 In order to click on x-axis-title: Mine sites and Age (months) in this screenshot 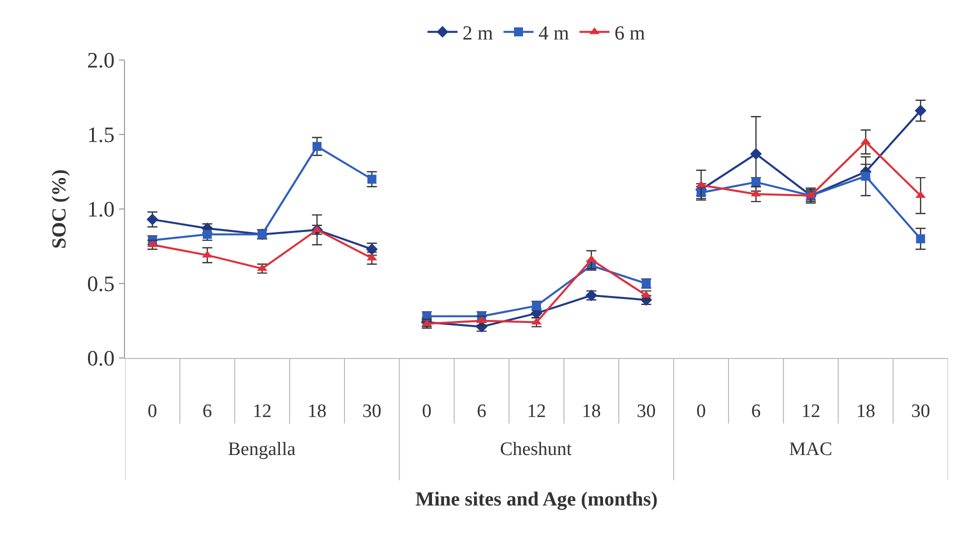, I will do `click(536, 499)`.